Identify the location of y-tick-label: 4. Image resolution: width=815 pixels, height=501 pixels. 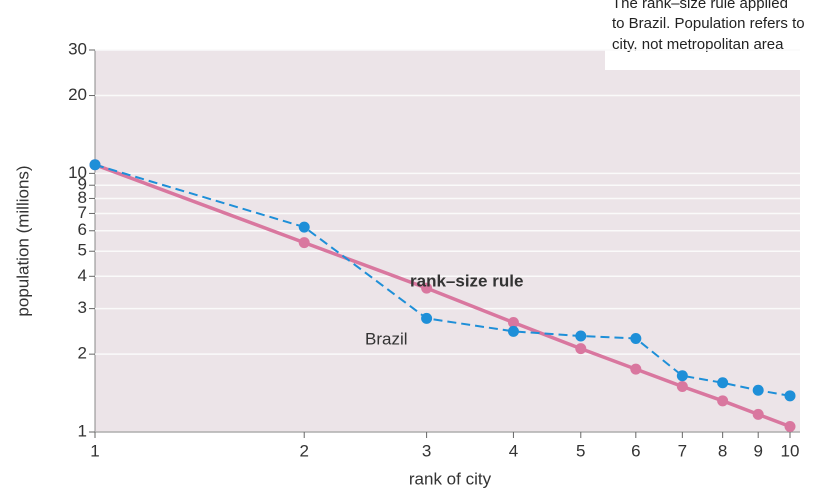
(82, 275).